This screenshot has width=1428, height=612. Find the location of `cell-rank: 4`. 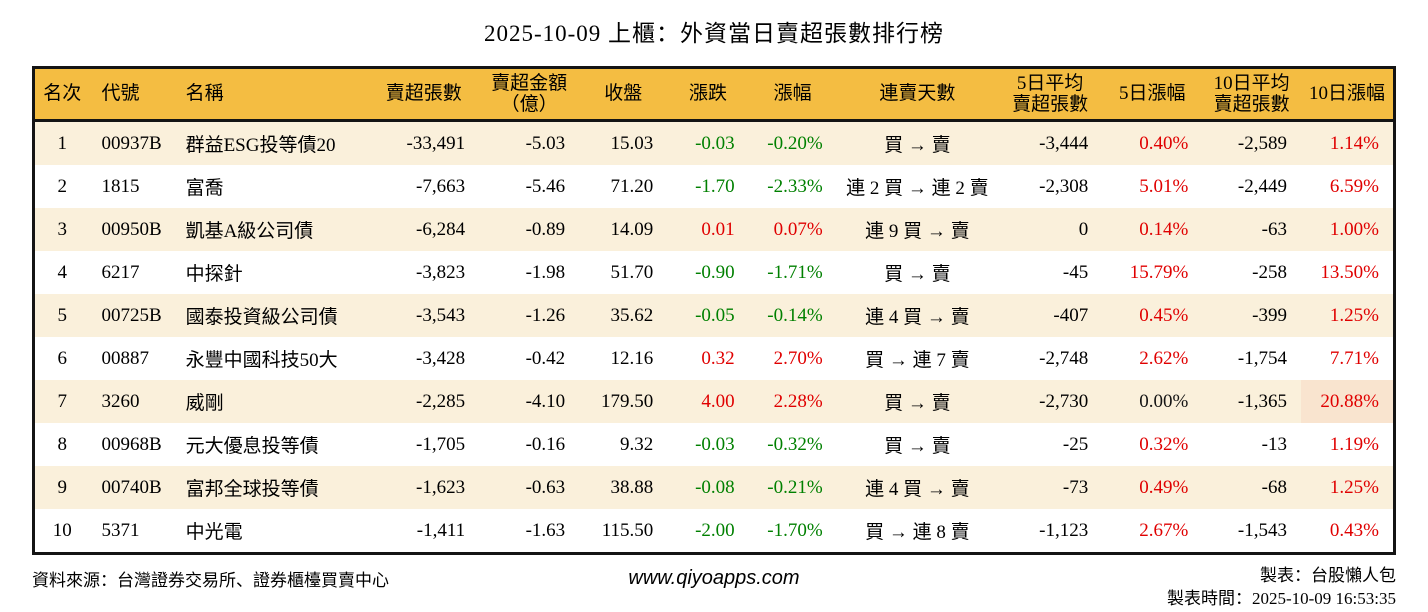

cell-rank: 4 is located at coordinates (62, 272).